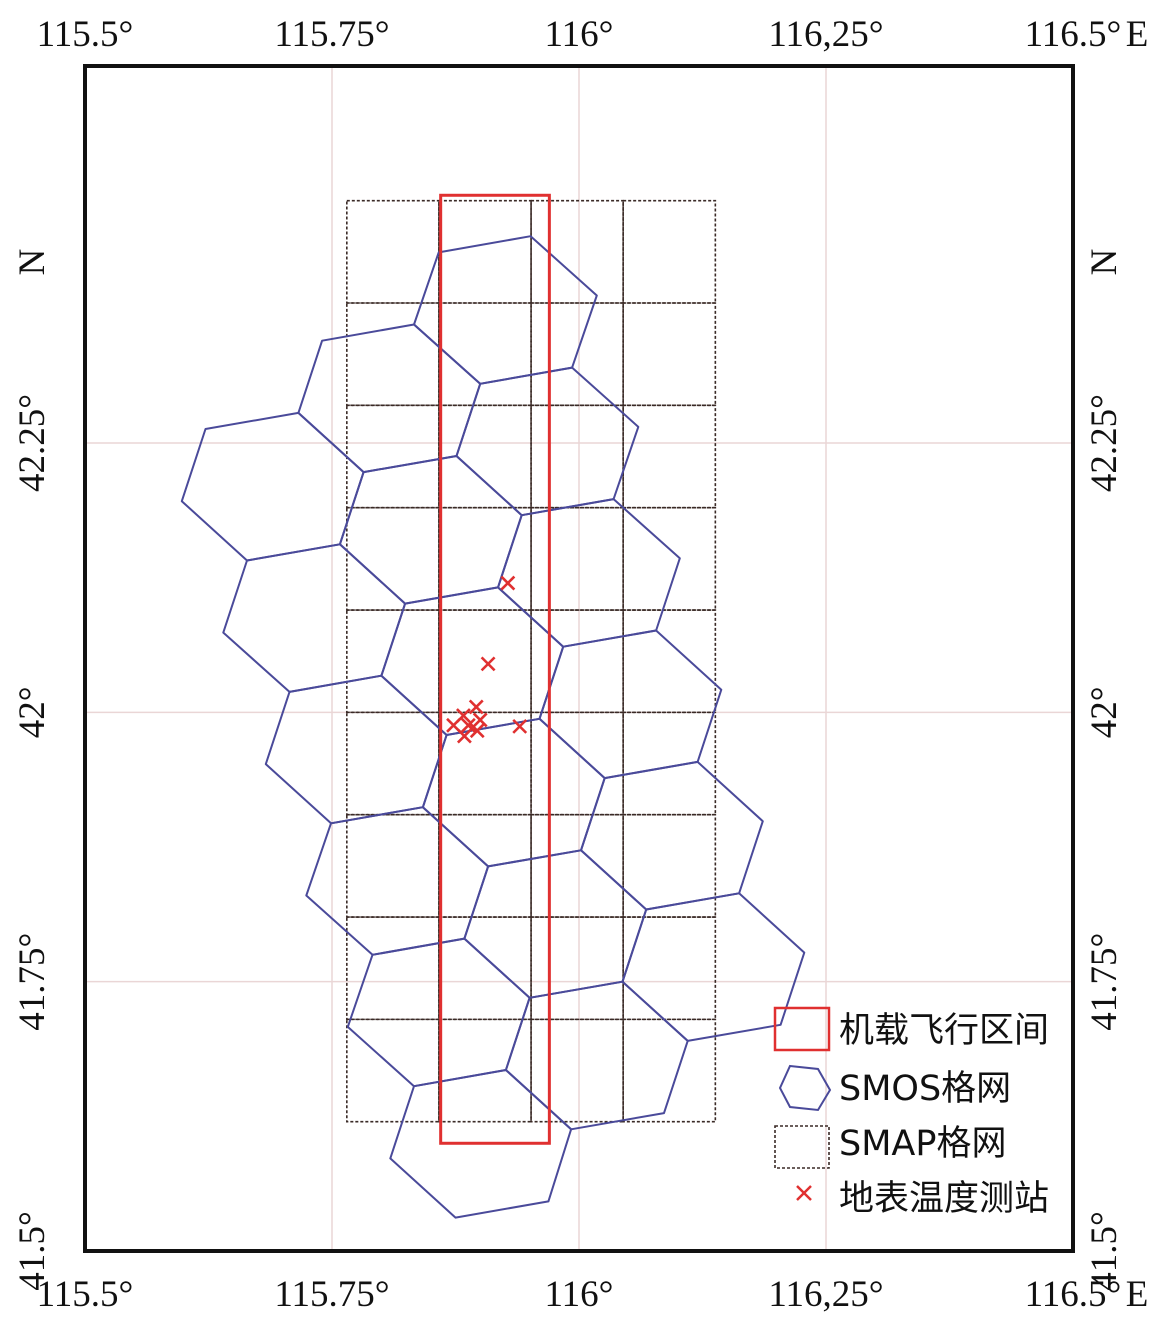 The image size is (1160, 1323). I want to click on flight-area, so click(495, 669).